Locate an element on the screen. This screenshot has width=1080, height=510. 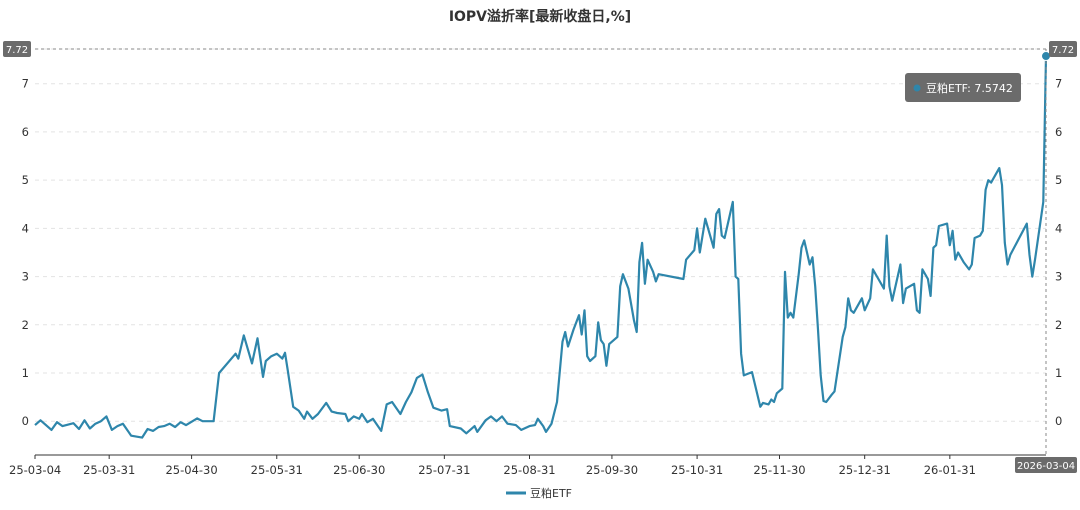
x-tick-label: 25-04-30 is located at coordinates (191, 470).